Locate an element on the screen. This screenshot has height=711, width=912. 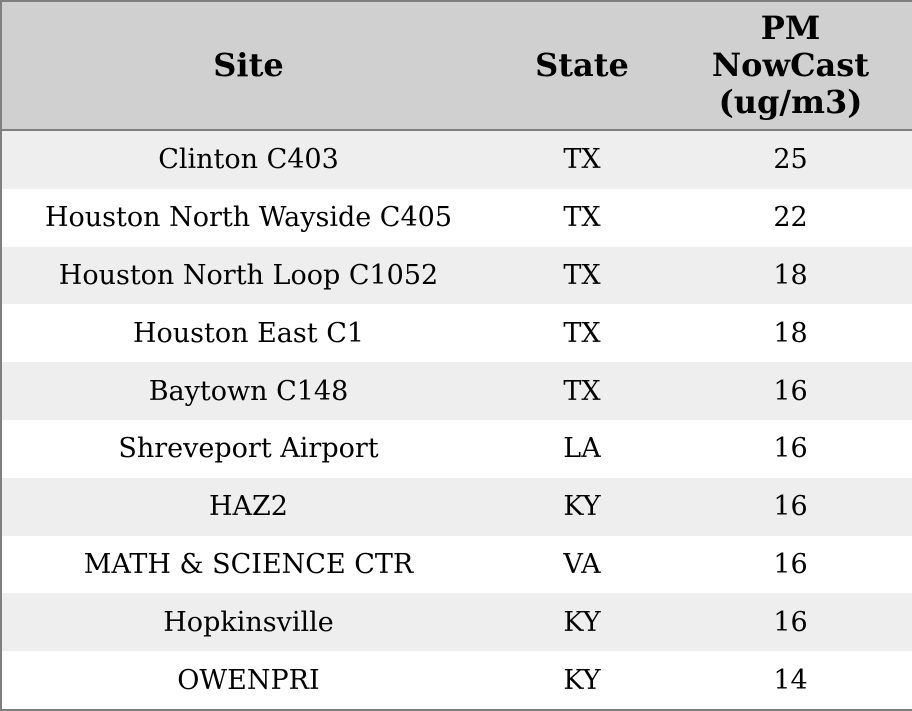
site-cell: Clinton C403 is located at coordinates (248, 159).